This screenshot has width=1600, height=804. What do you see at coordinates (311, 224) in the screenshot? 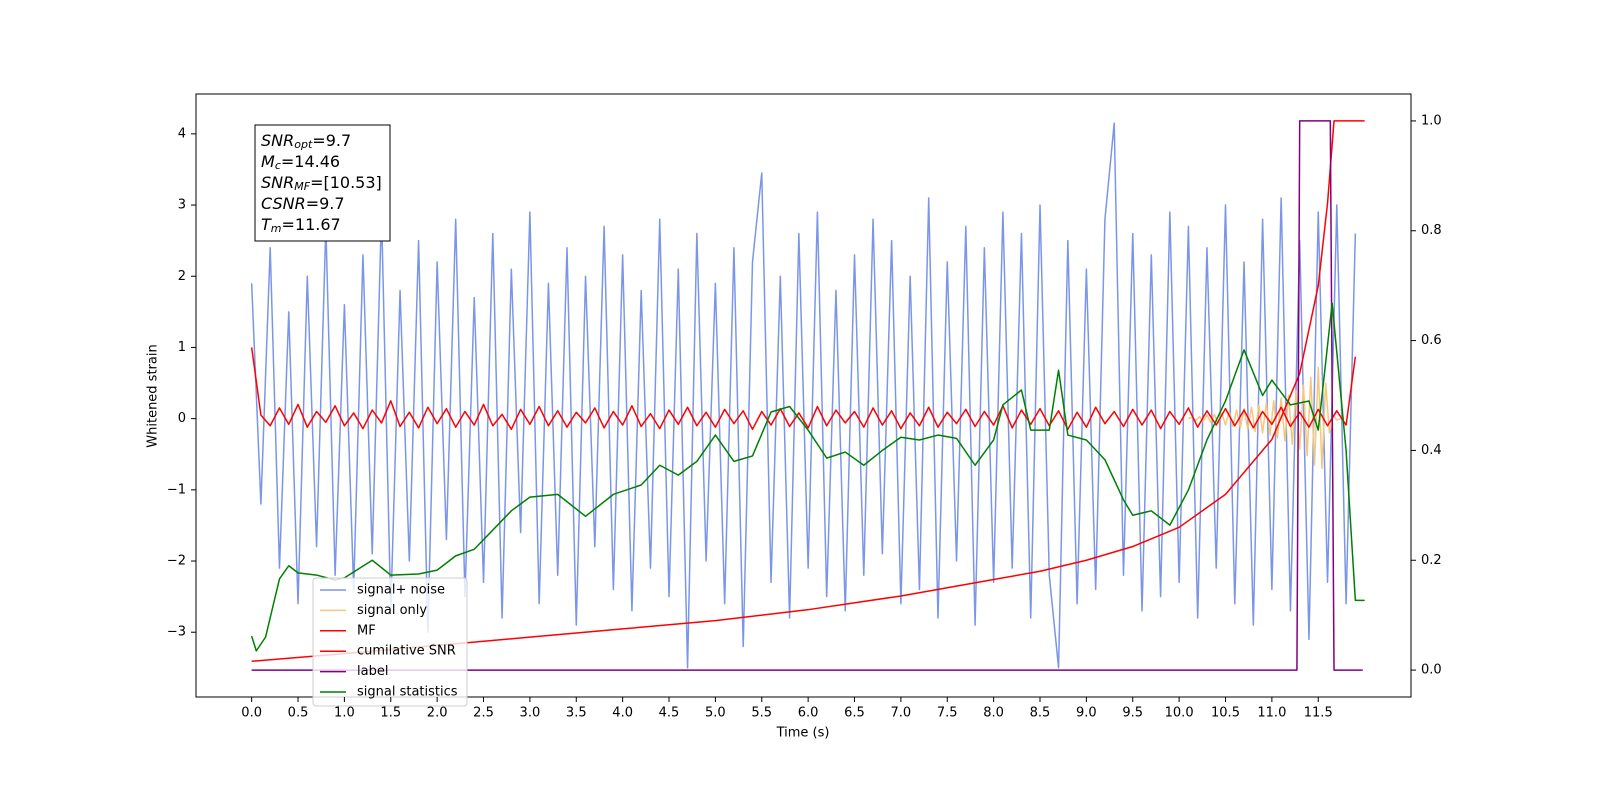
I see `annotation-value: =11.67` at bounding box center [311, 224].